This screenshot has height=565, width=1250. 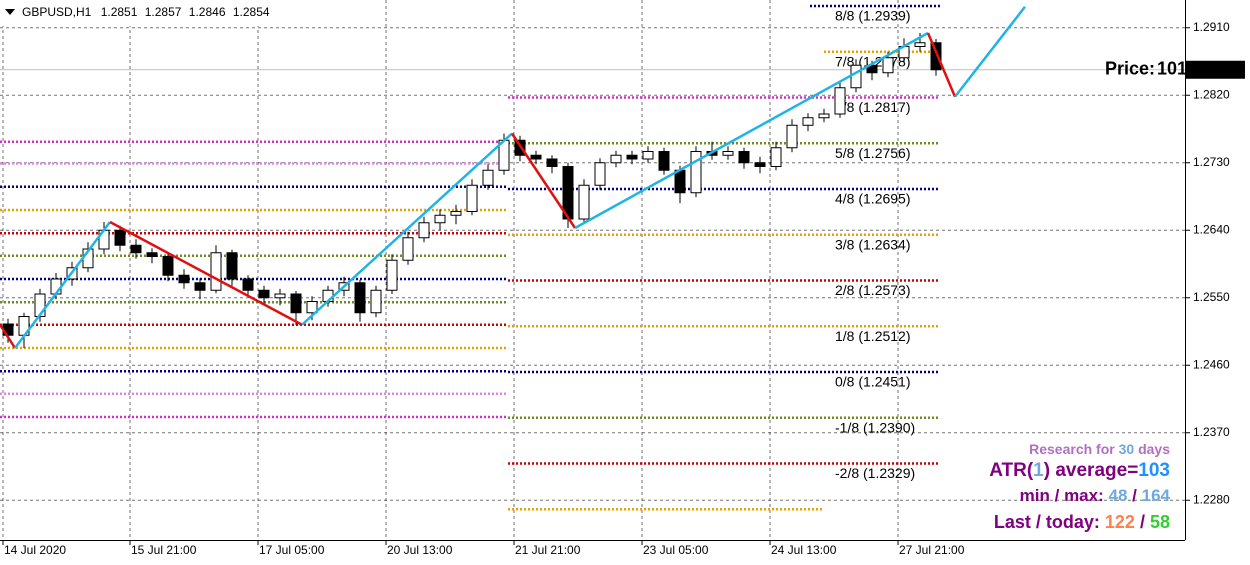 What do you see at coordinates (1118, 495) in the screenshot?
I see `min: 48` at bounding box center [1118, 495].